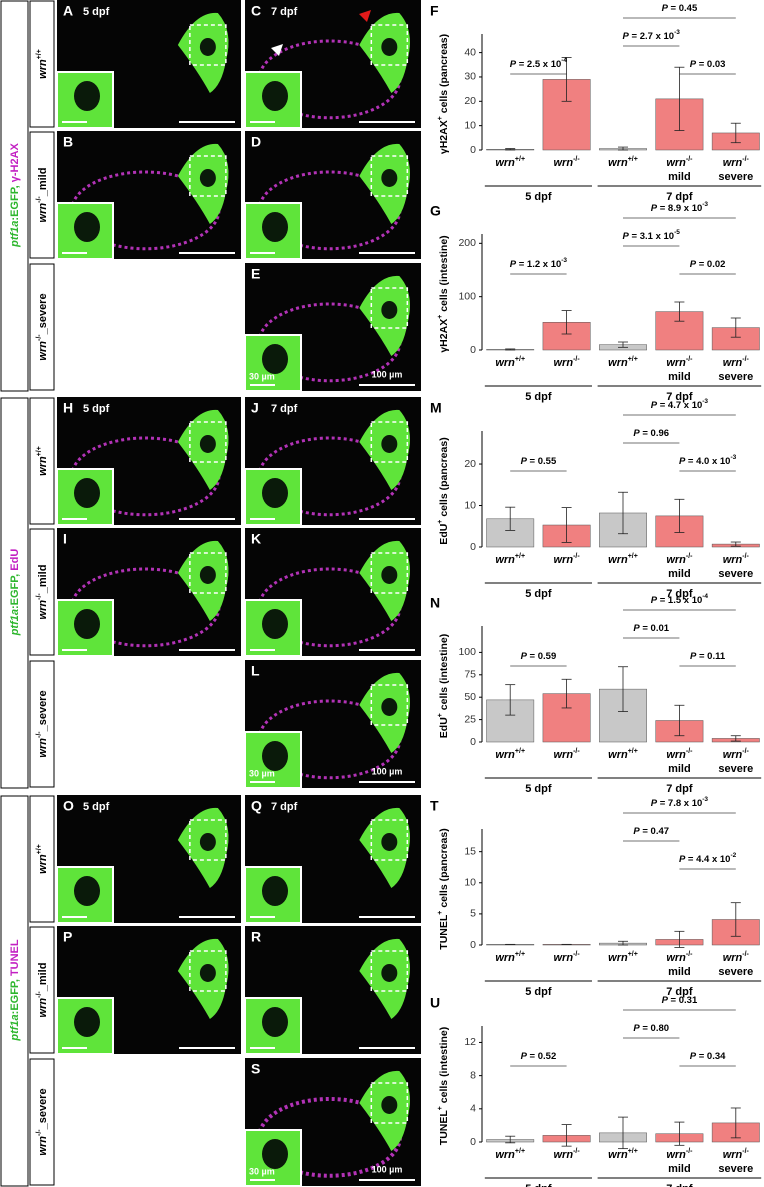  Describe the element at coordinates (39, 337) in the screenshot. I see `genotype-sup: -/-` at that location.